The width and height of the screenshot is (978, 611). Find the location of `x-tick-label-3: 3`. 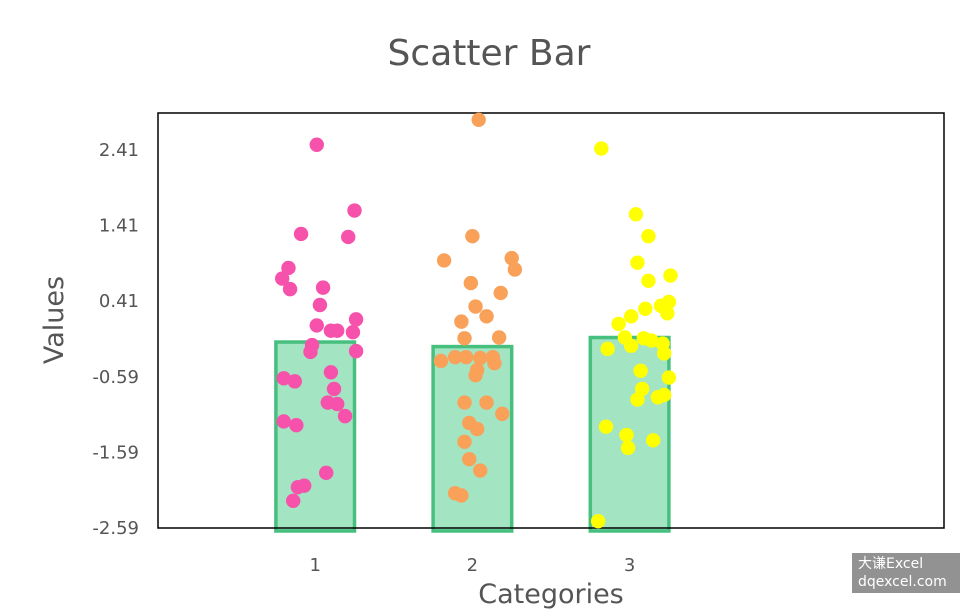

x-tick-label-3: 3 is located at coordinates (629, 565).